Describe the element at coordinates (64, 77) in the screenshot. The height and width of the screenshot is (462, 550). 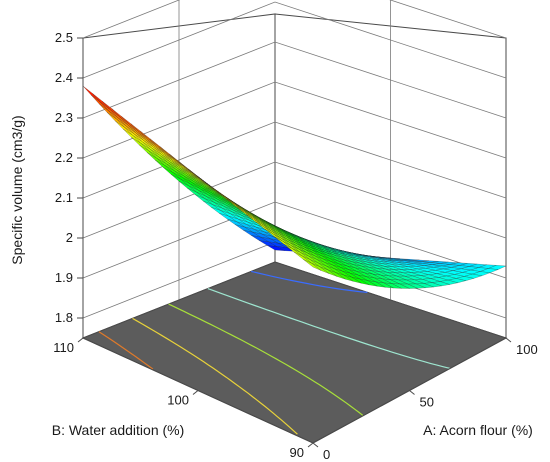
I see `z-tick-label: 2.4` at that location.